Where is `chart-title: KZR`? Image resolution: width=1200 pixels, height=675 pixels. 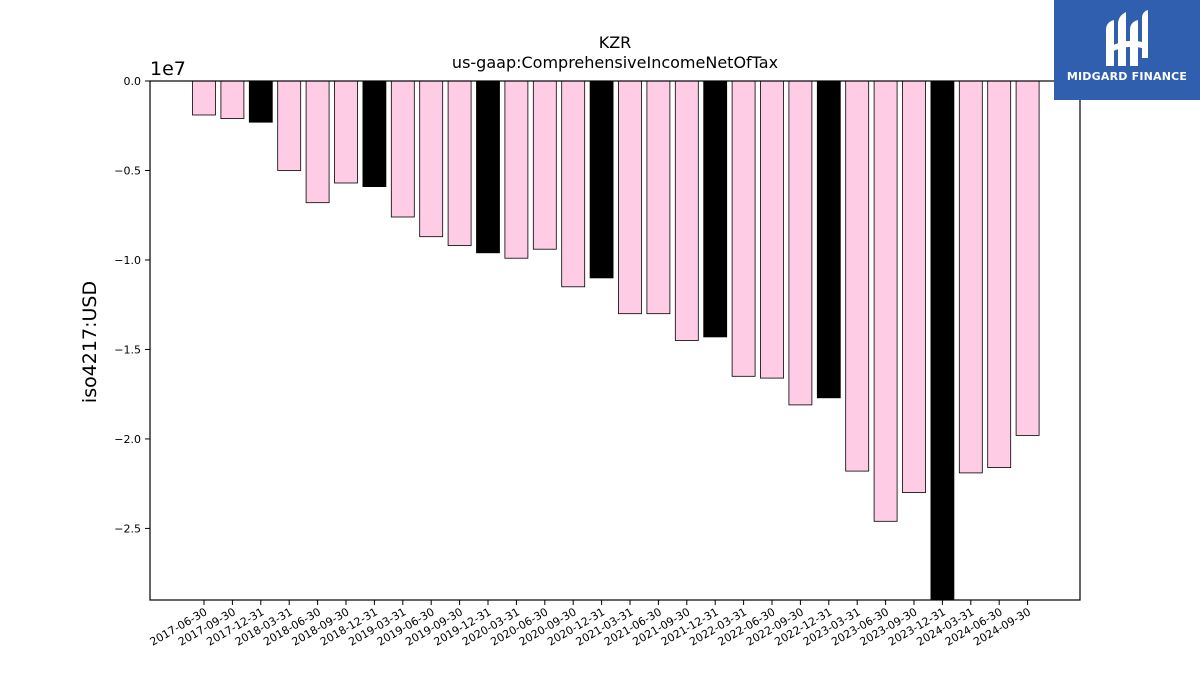
chart-title: KZR is located at coordinates (615, 42).